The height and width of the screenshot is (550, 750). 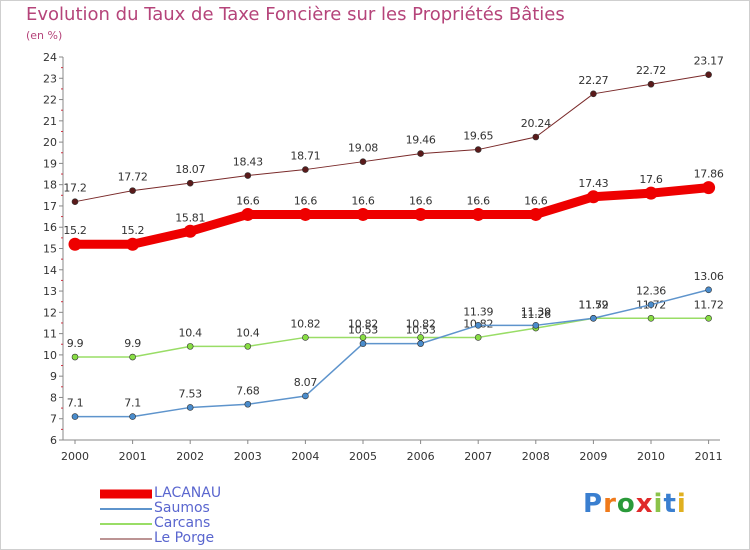 What do you see at coordinates (53, 419) in the screenshot?
I see `y-tick-label: 7` at bounding box center [53, 419].